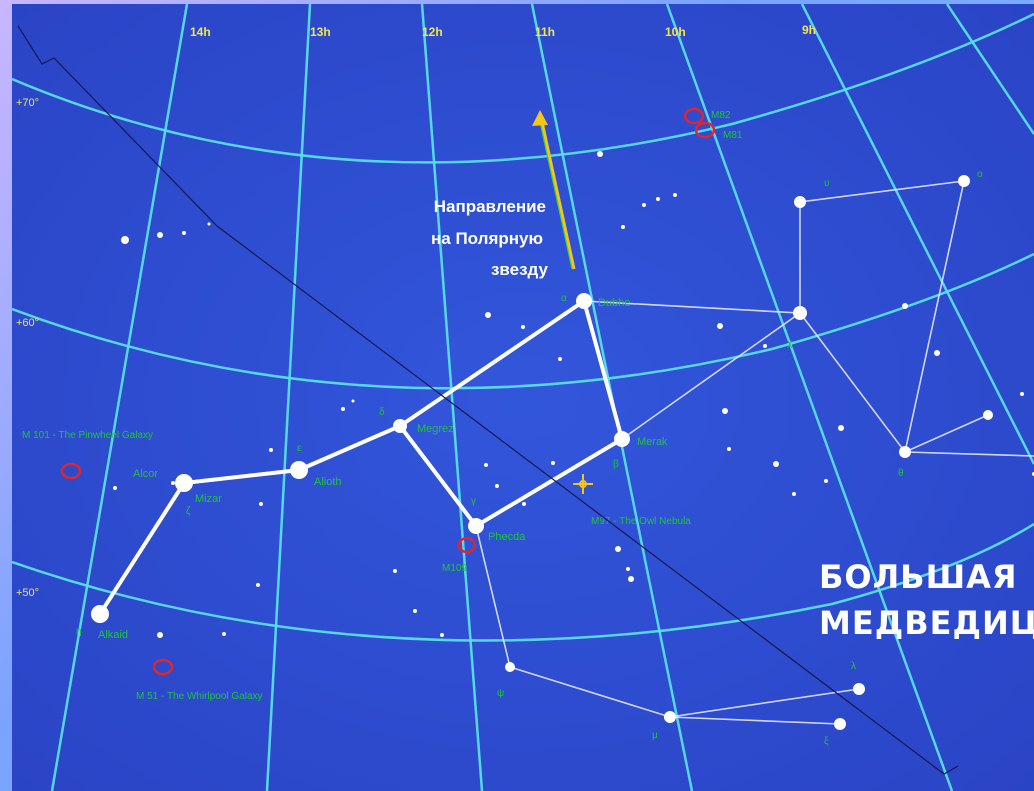 The height and width of the screenshot is (791, 1034). I want to click on star-psi, so click(510, 667).